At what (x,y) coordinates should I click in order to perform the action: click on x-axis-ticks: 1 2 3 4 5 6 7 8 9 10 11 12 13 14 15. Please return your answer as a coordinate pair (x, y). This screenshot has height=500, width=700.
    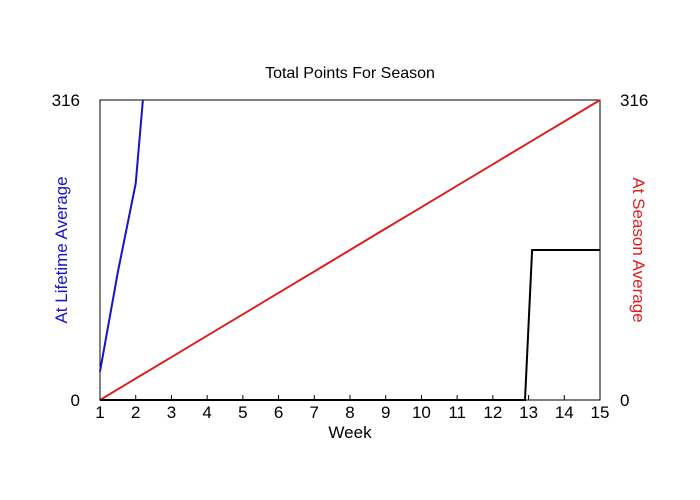
    Looking at the image, I should click on (352, 408).